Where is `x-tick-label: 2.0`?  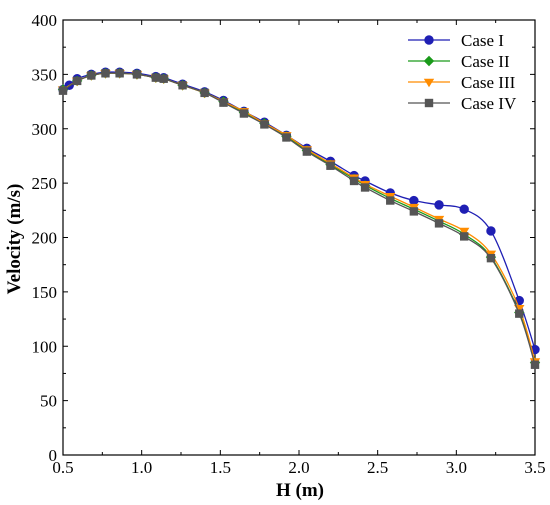
x-tick-label: 2.0 is located at coordinates (298, 467).